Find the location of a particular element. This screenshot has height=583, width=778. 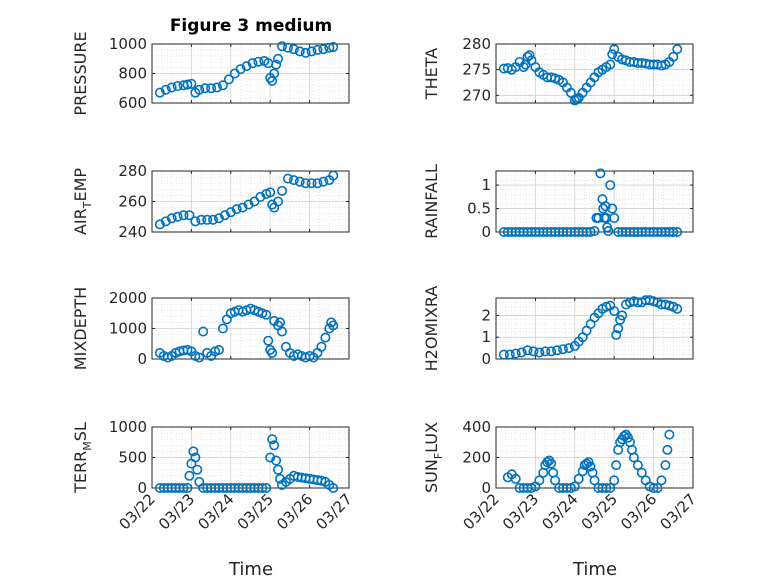

y-tick-label: 280 is located at coordinates (476, 44).